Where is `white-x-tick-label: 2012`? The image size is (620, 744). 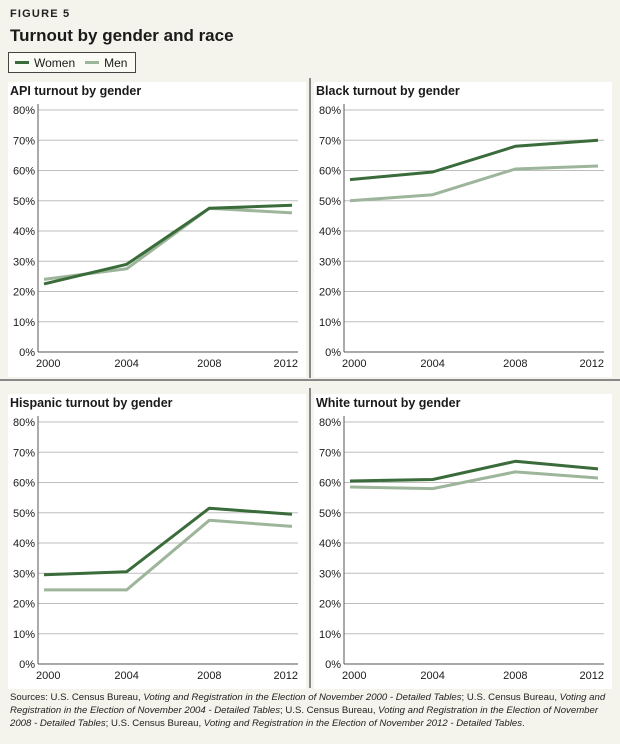
white-x-tick-label: 2012 is located at coordinates (592, 676).